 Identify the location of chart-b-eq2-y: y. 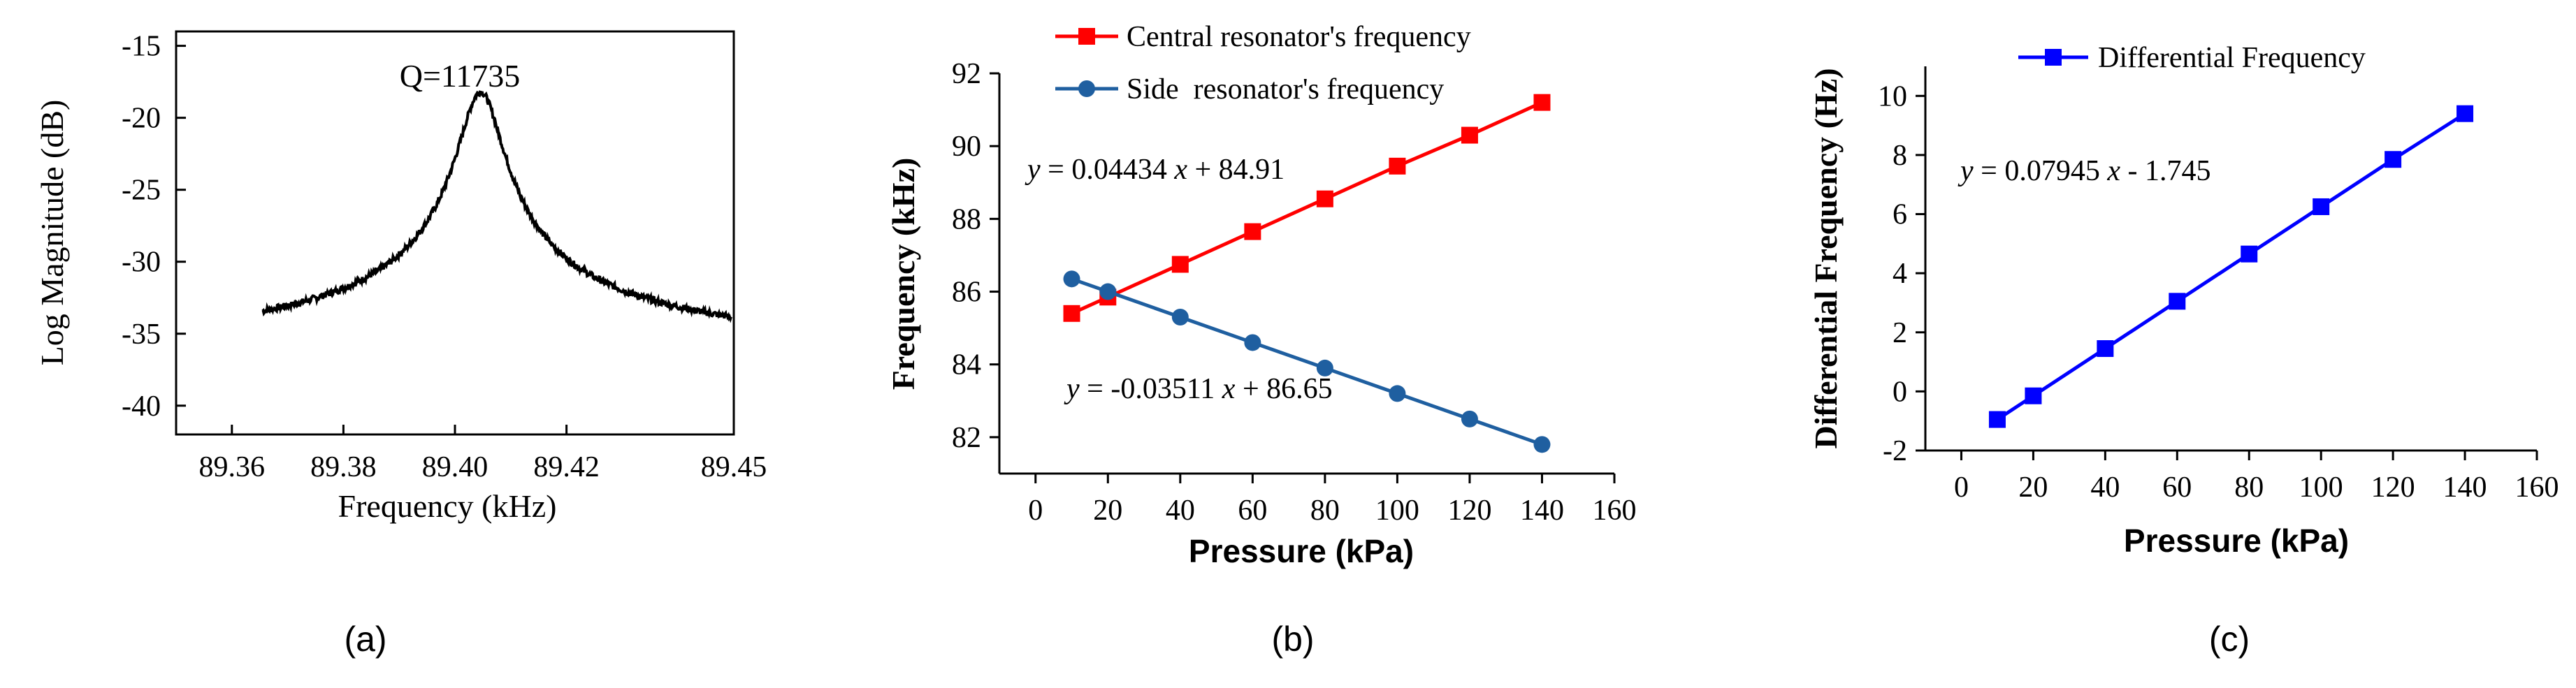
(1072, 389).